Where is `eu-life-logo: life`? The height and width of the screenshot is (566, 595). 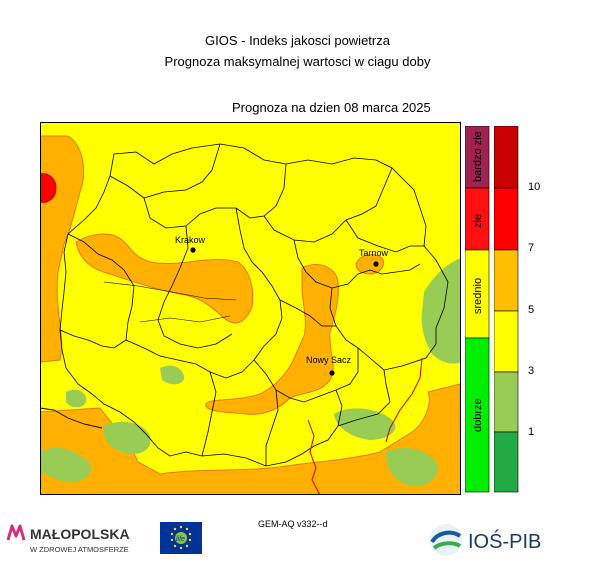 eu-life-logo: life is located at coordinates (181, 538).